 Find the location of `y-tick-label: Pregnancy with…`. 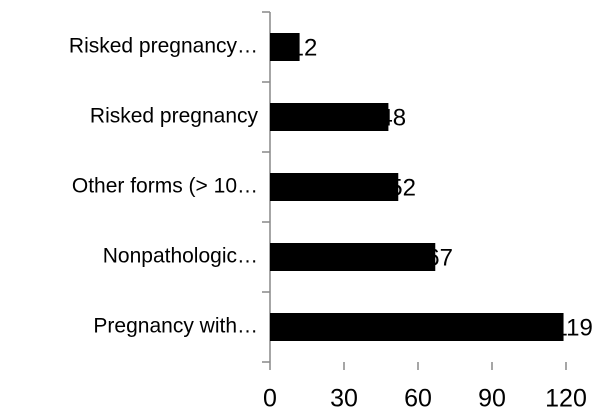

y-tick-label: Pregnancy with… is located at coordinates (175, 326).